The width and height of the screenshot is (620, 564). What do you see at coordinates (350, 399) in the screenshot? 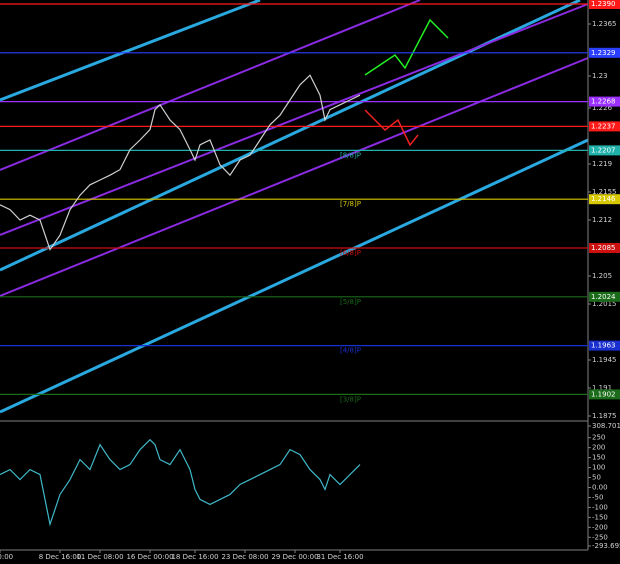
I see `level-tag: [3/8]P` at bounding box center [350, 399].